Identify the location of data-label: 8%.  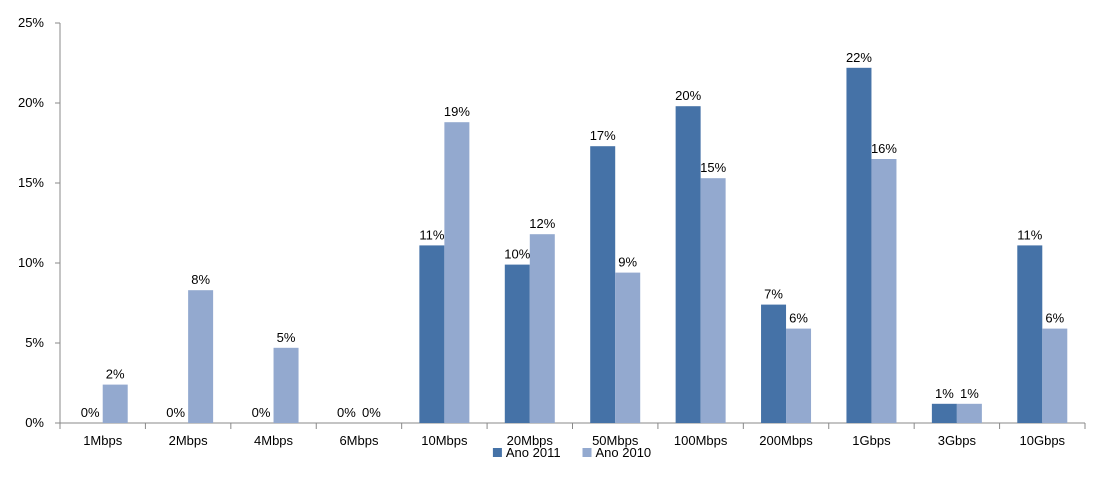
(200, 279).